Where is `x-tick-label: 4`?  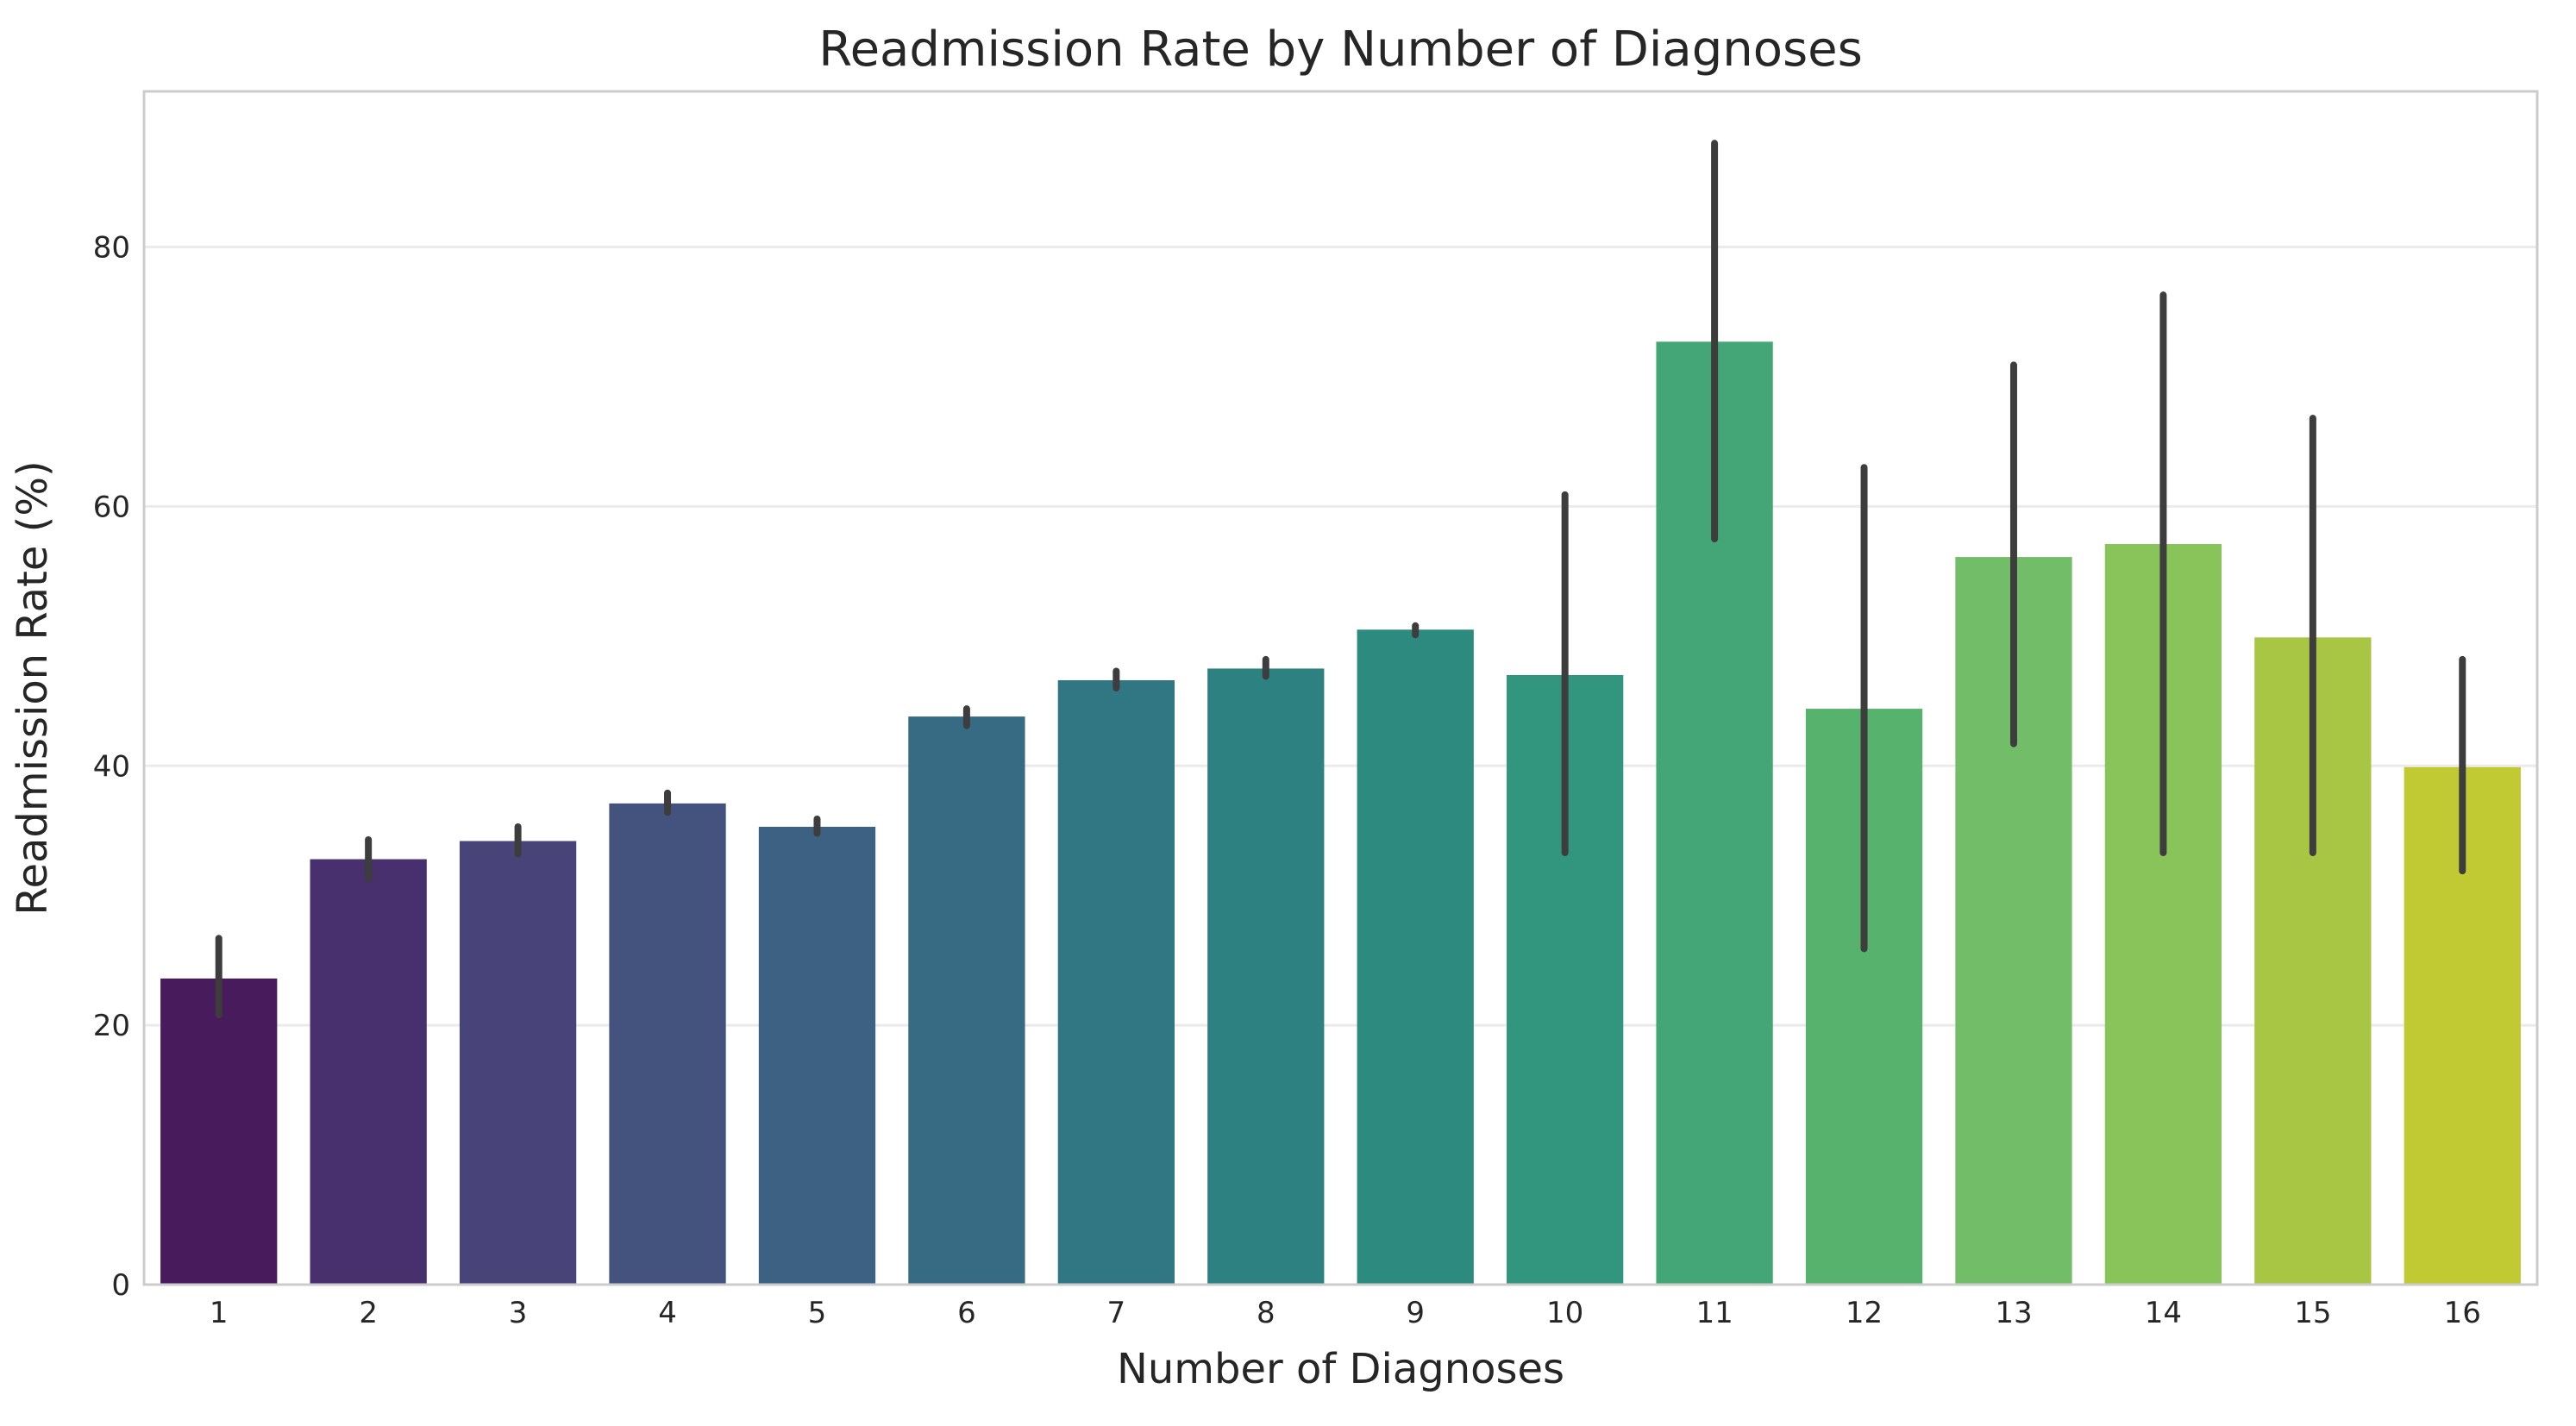
x-tick-label: 4 is located at coordinates (667, 1313).